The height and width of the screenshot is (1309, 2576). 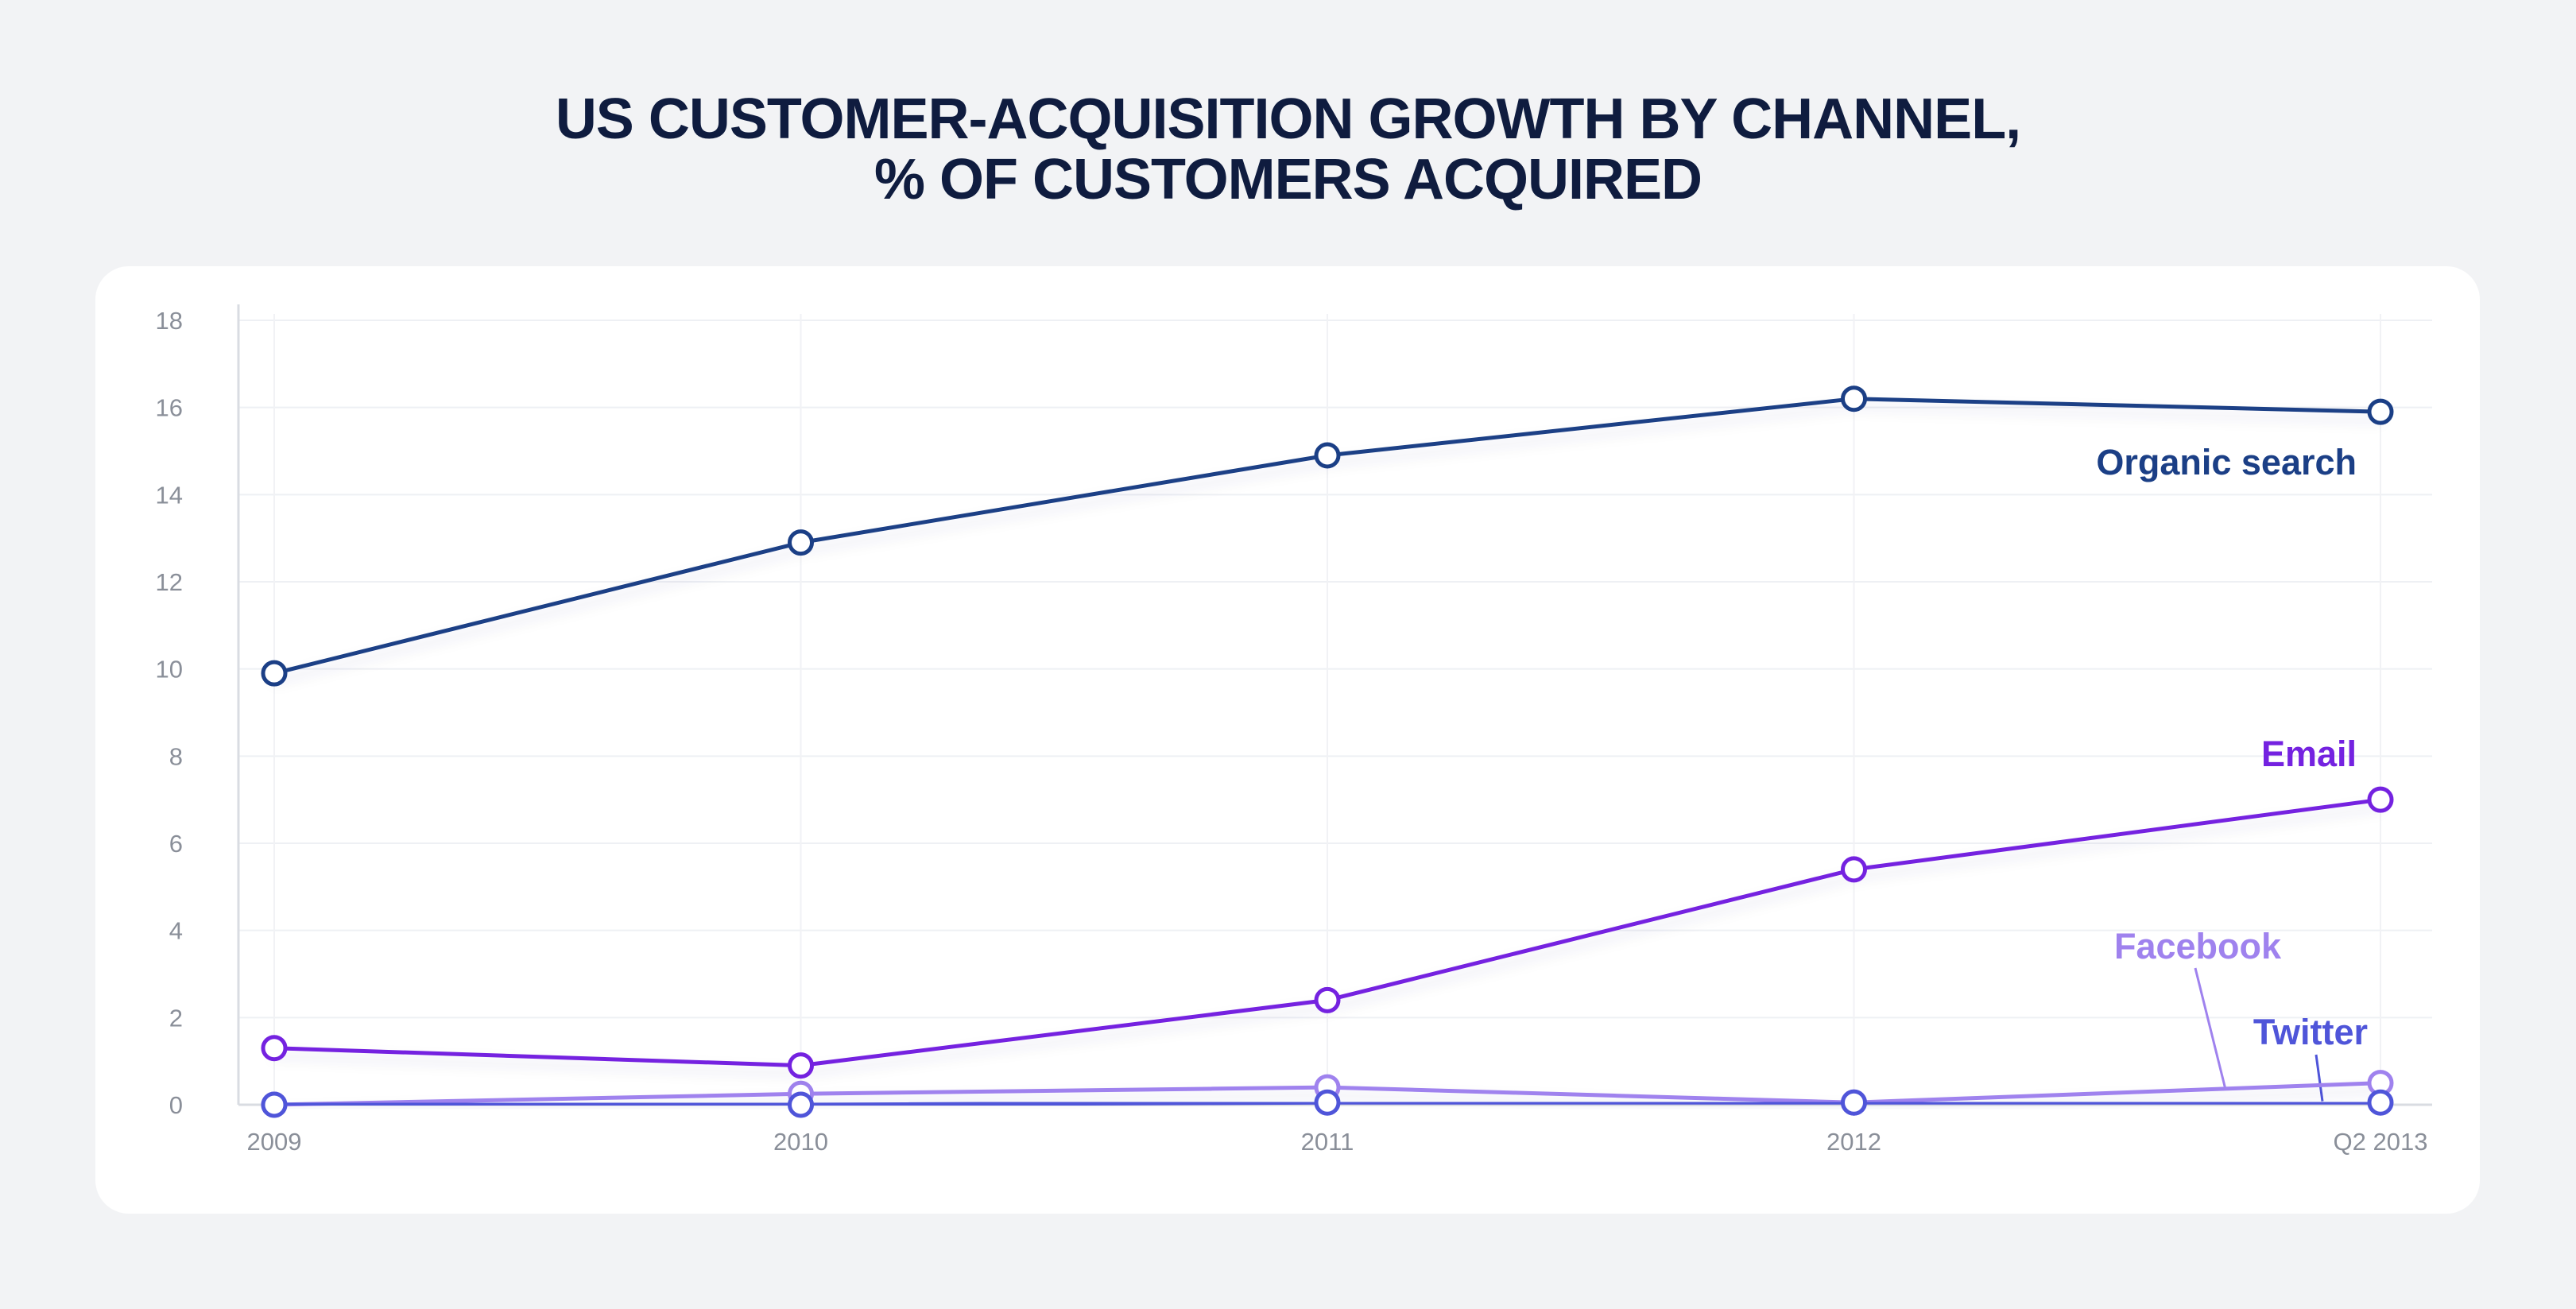 I want to click on series-label-organic-search: Organic search, so click(x=2226, y=462).